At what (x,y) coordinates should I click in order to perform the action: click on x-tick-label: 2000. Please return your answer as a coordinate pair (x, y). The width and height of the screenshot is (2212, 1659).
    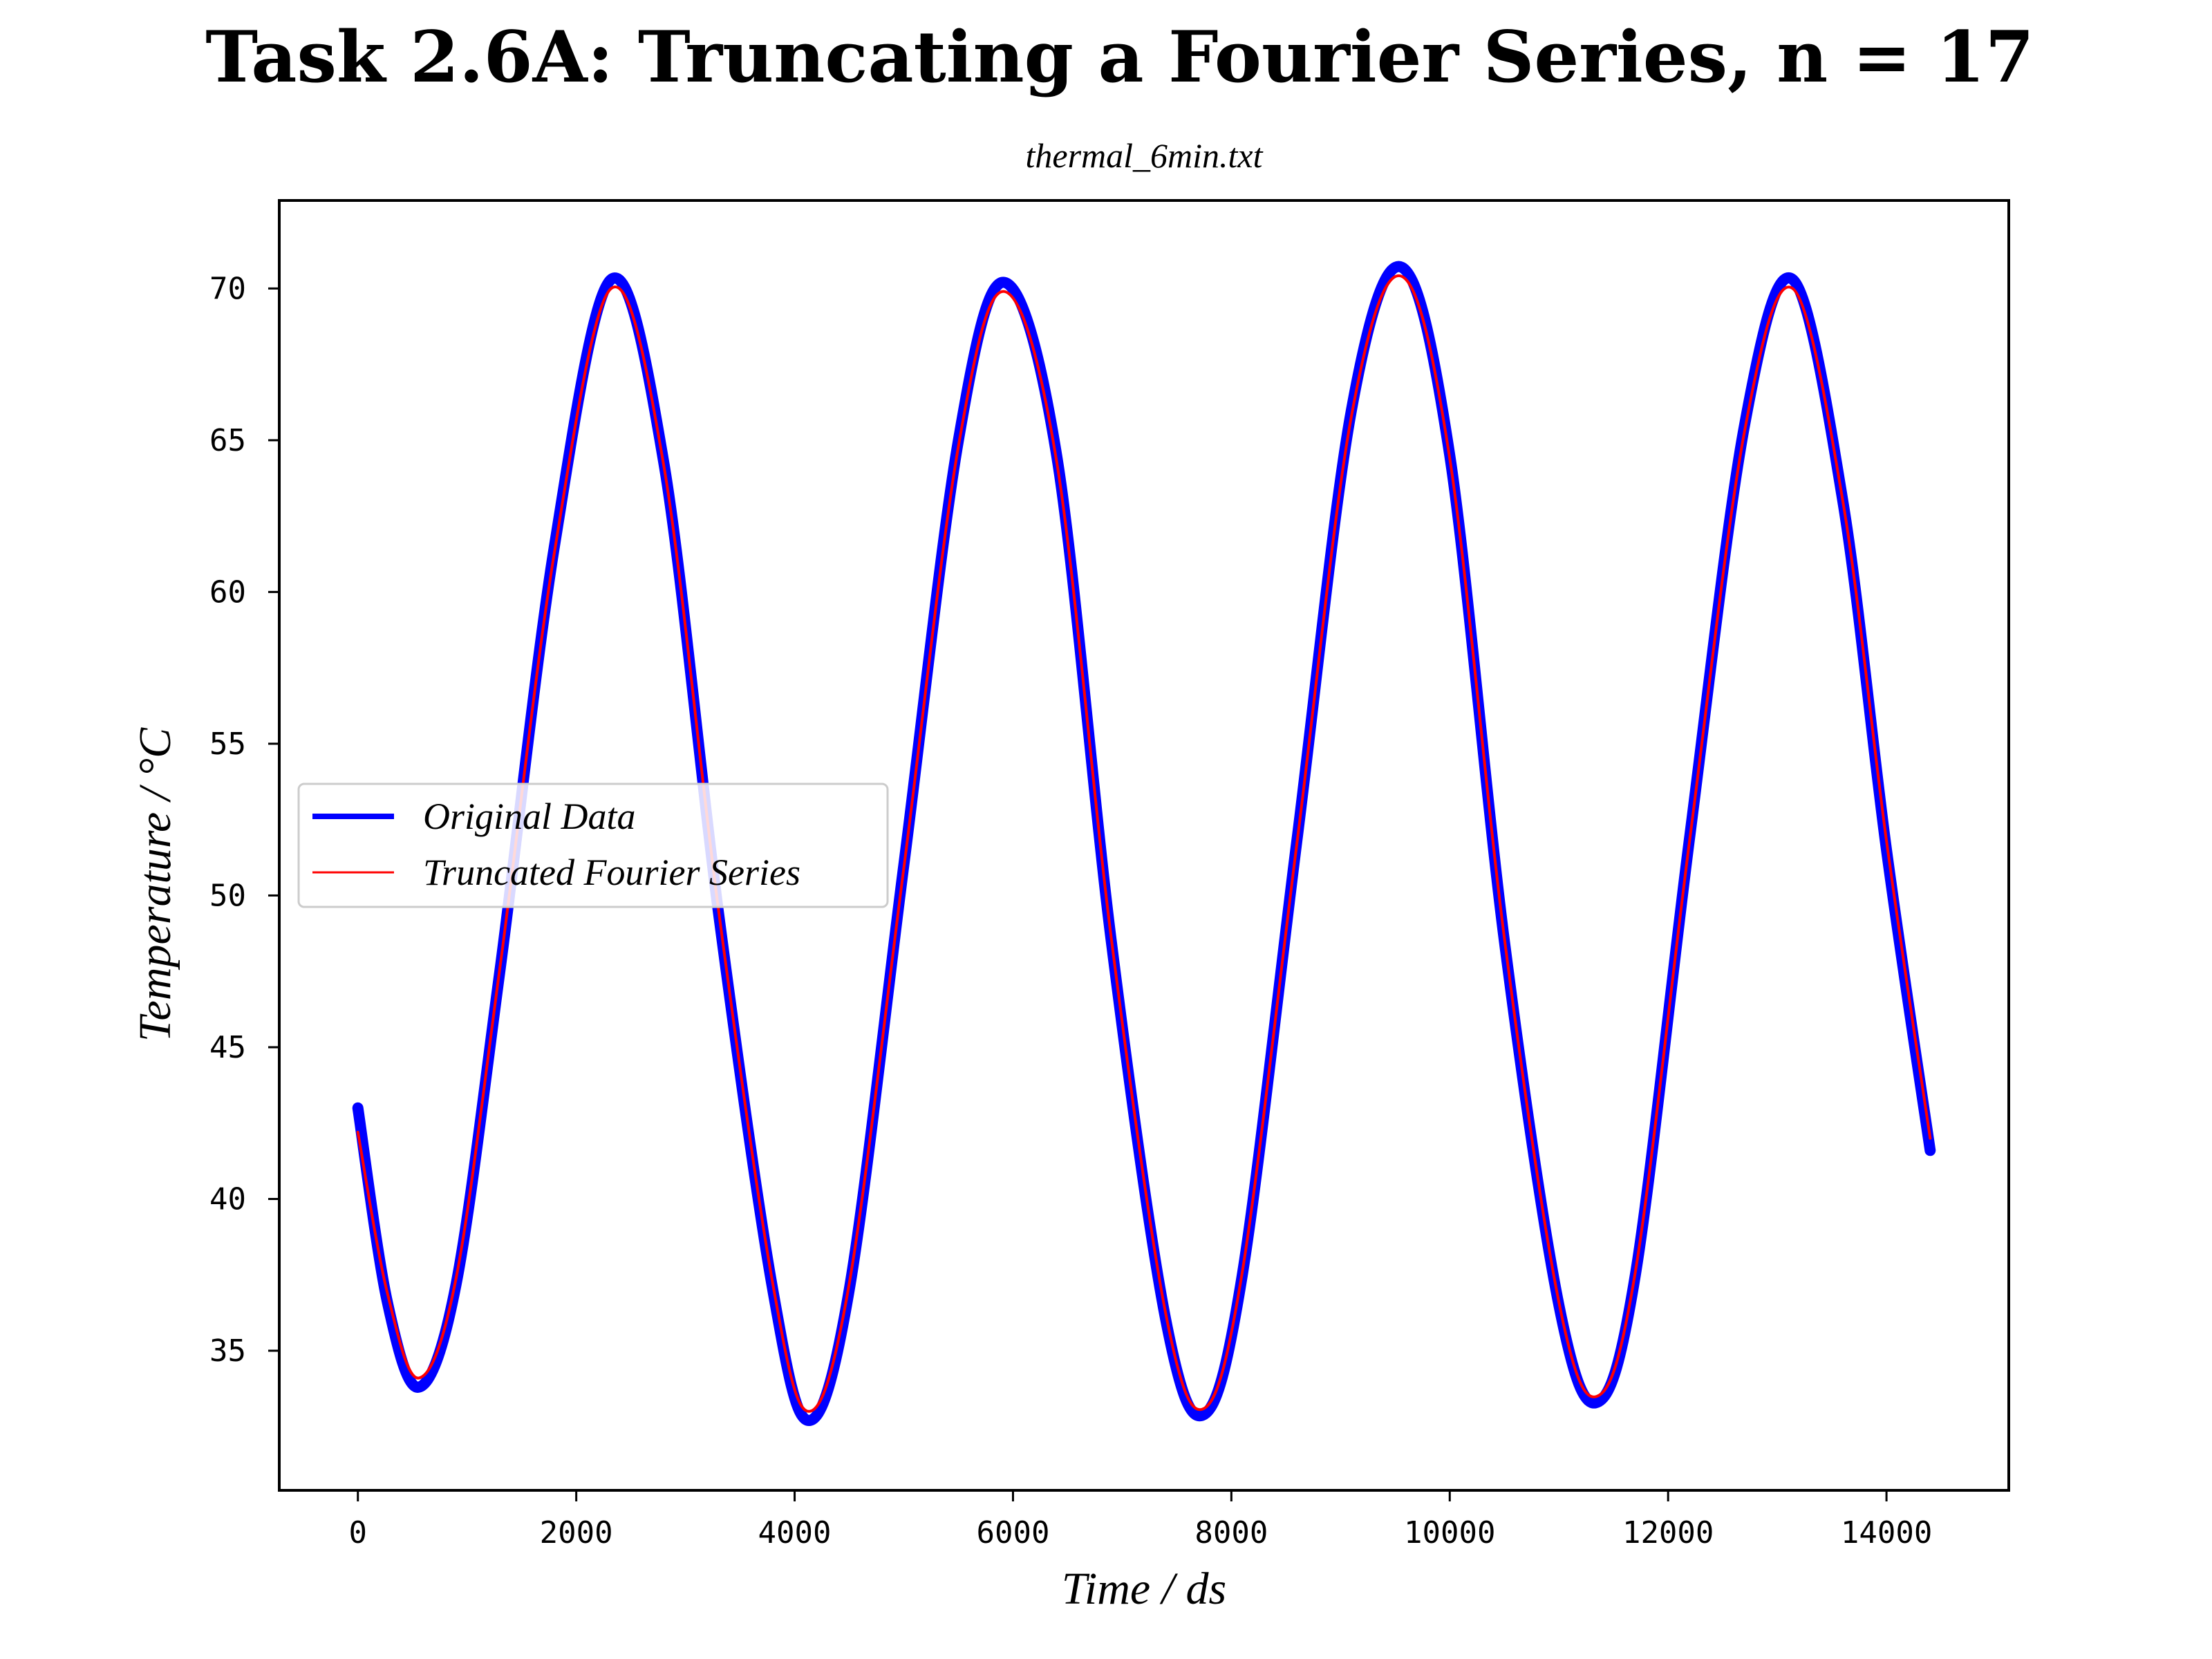
    Looking at the image, I should click on (576, 1532).